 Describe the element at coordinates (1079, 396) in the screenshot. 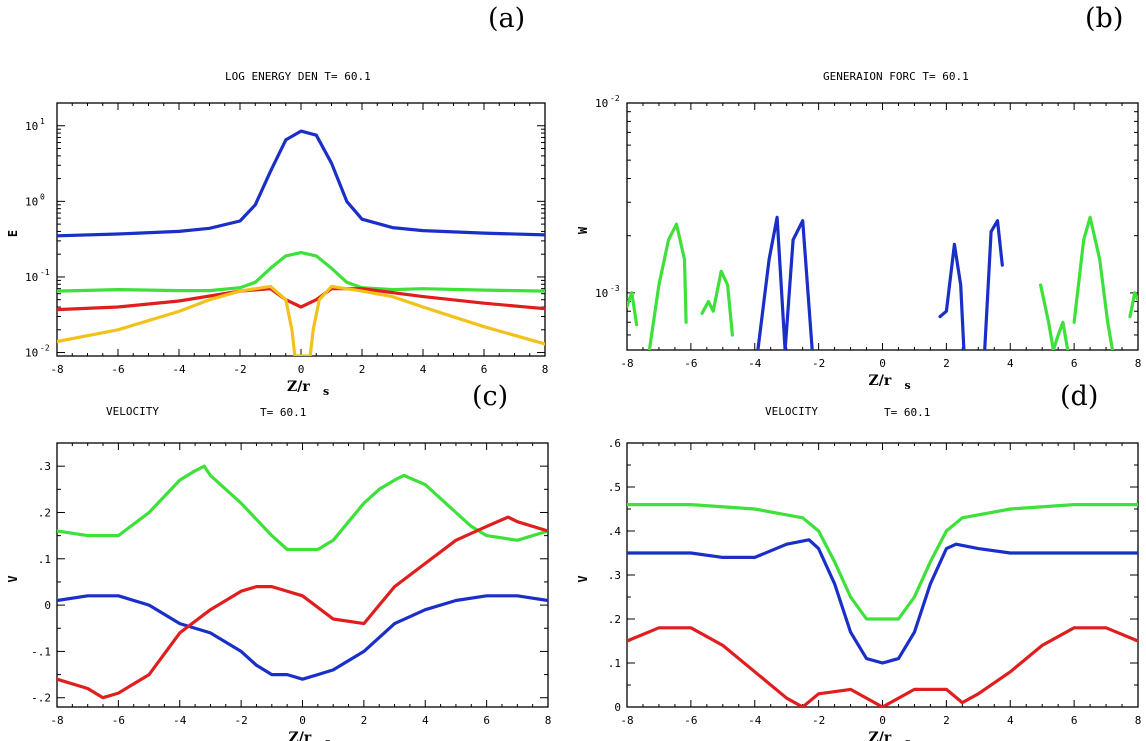

I see `panel-label: (d)` at that location.